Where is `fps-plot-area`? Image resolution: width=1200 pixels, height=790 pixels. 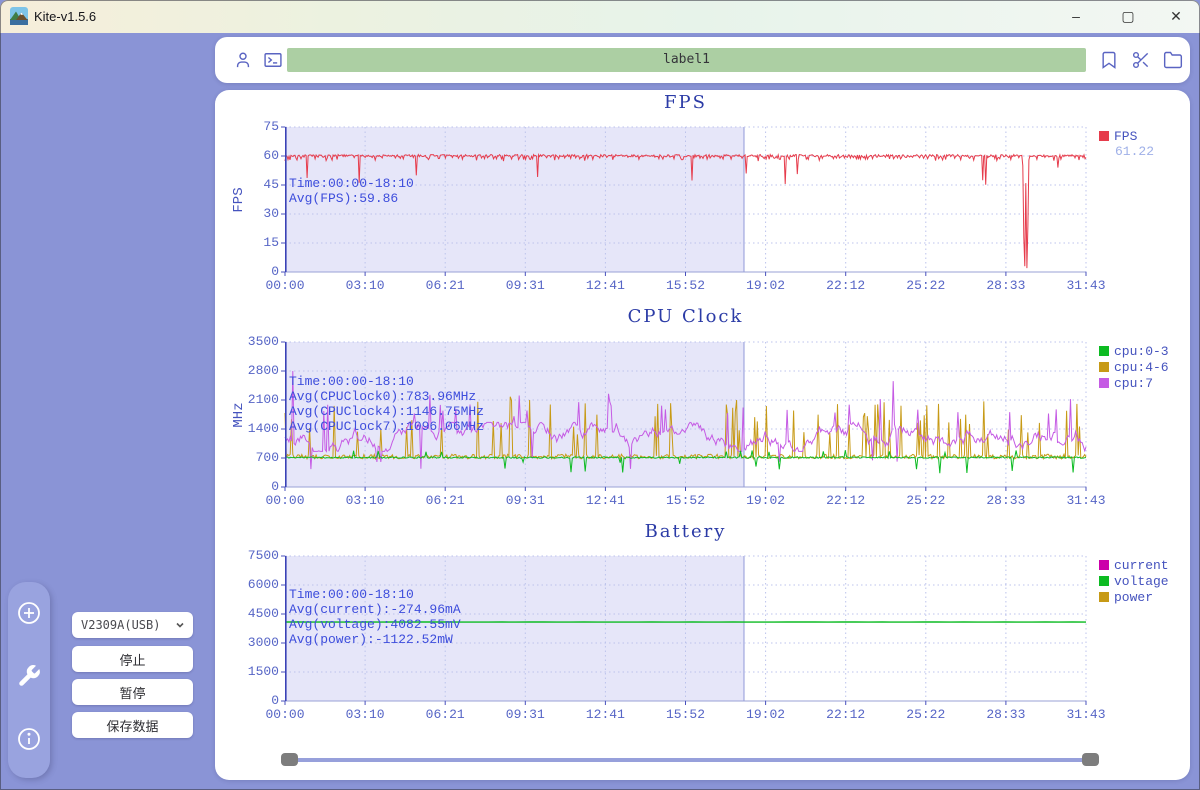
fps-plot-area is located at coordinates (684, 201).